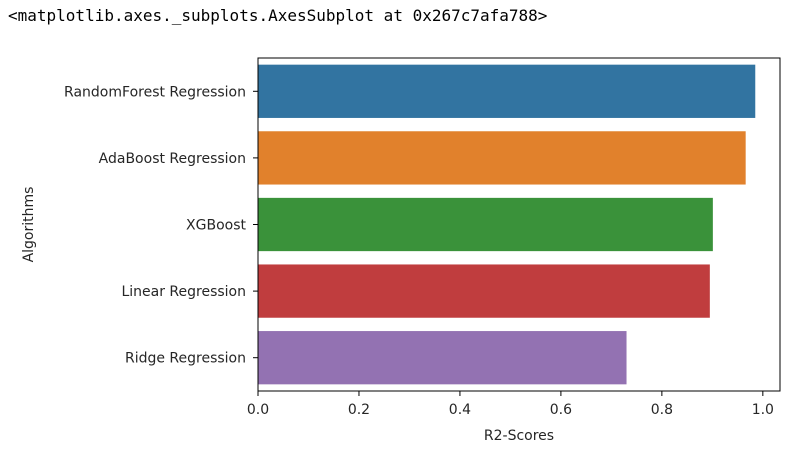 The width and height of the screenshot is (802, 459). Describe the element at coordinates (460, 410) in the screenshot. I see `x-tick-label-2: 0.4` at that location.